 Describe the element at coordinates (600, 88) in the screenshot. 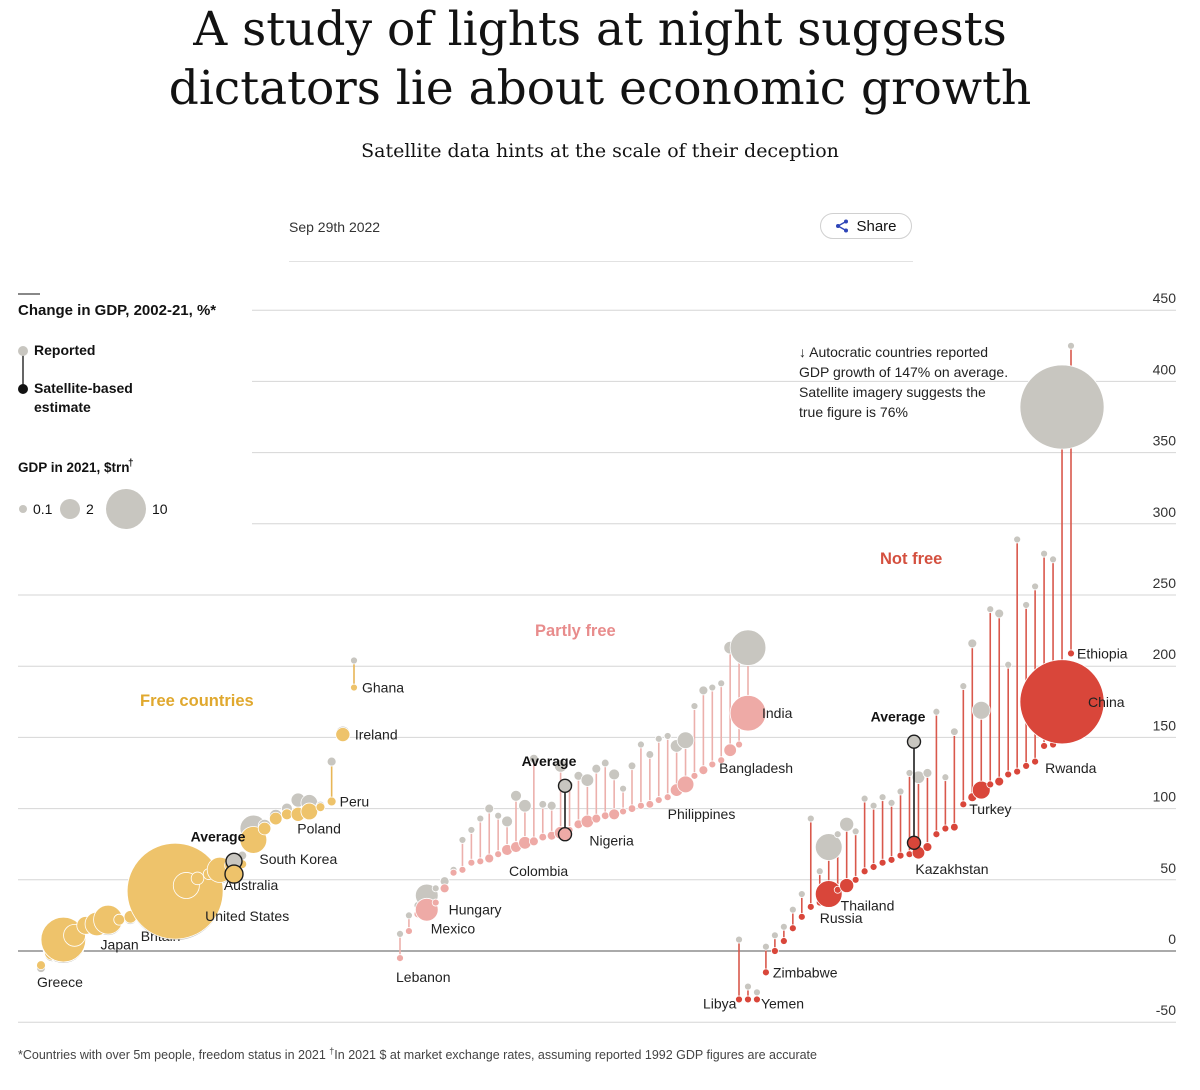

I see `headline-line-2: dictators lie about economic growth` at that location.